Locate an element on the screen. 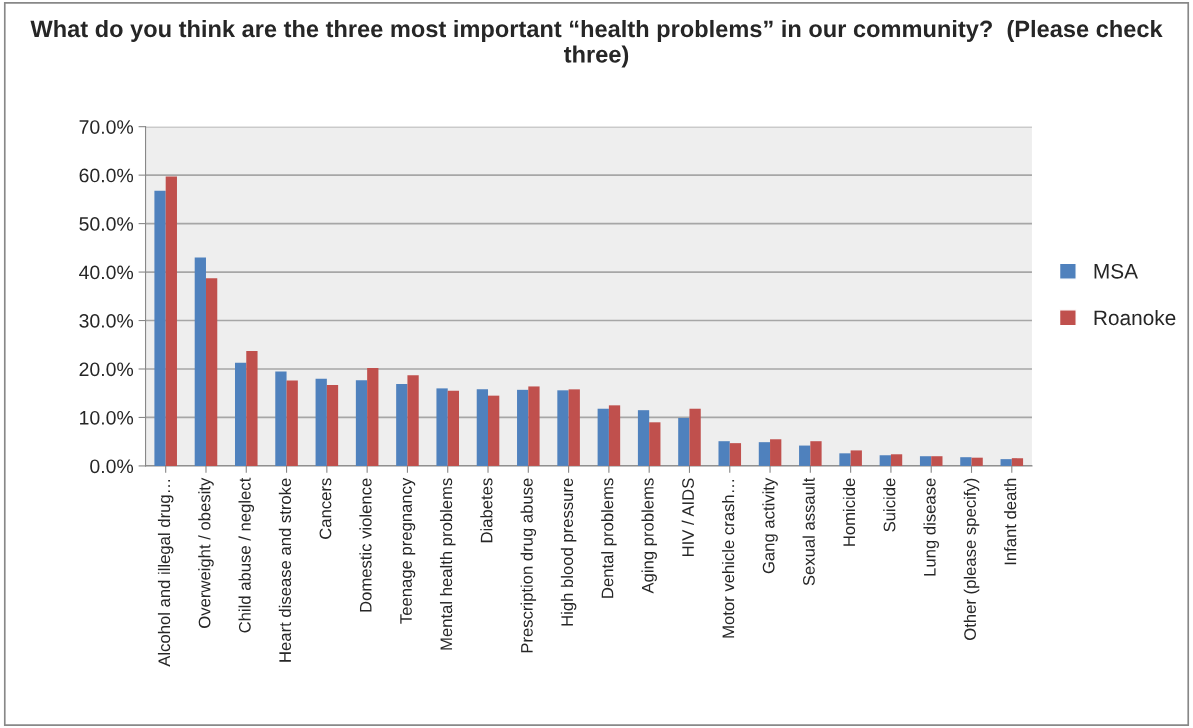 The width and height of the screenshot is (1193, 728). x-tick-label: Overweight / obesity is located at coordinates (206, 552).